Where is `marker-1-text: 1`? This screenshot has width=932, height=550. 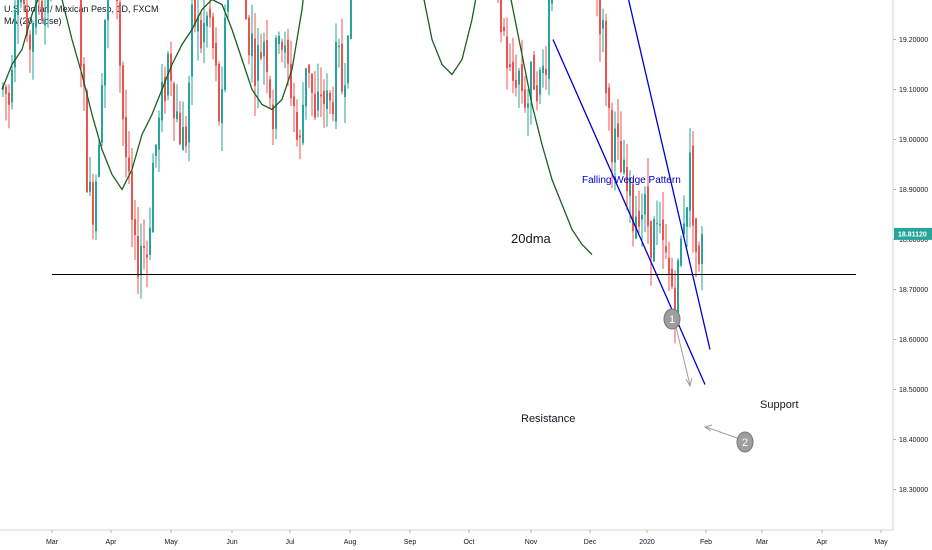
marker-1-text: 1 is located at coordinates (672, 320).